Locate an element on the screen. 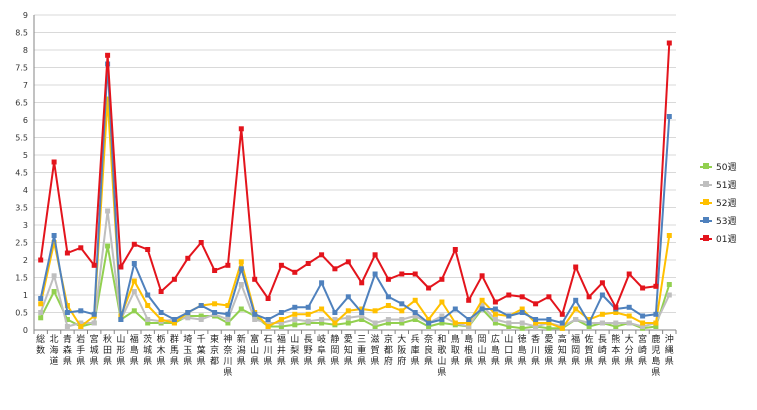  x-tick-label: 東京都 is located at coordinates (214, 350).